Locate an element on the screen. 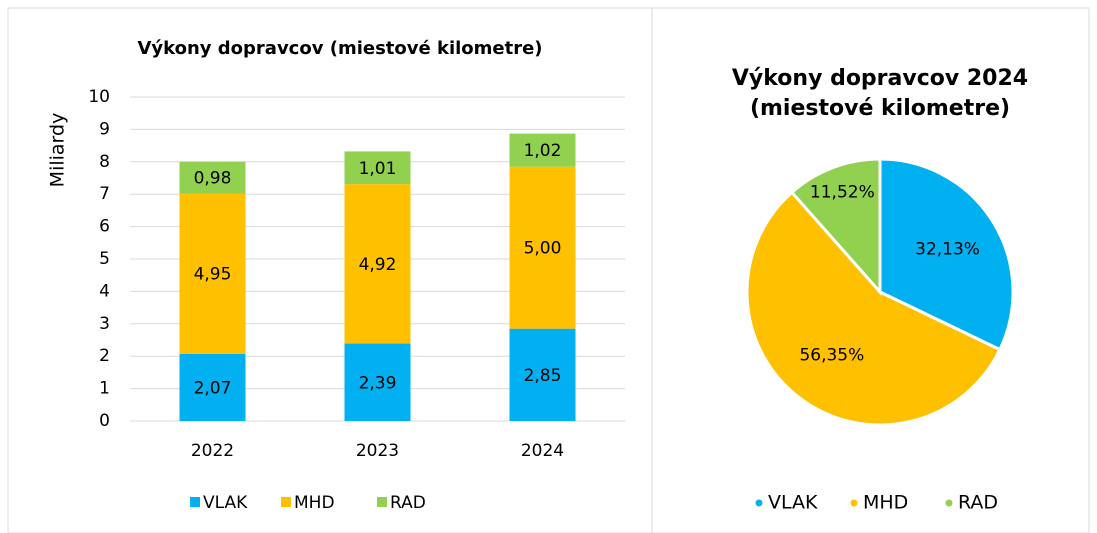  data-label: 4,92 is located at coordinates (378, 265).